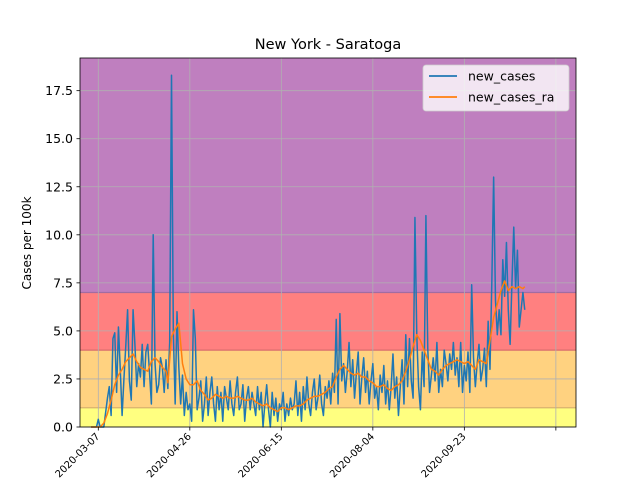  What do you see at coordinates (328, 45) in the screenshot?
I see `chart-title: New York - Saratoga` at bounding box center [328, 45].